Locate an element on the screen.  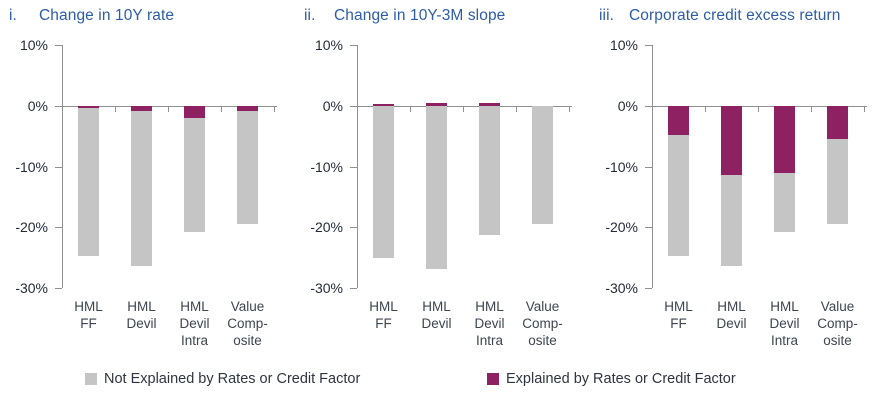
chart-title: iii. Corporate credit excess return is located at coordinates (737, 22).